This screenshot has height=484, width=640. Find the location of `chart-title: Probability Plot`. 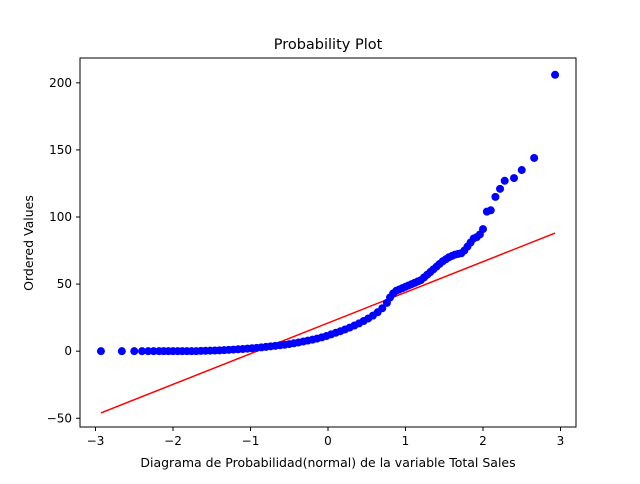

chart-title: Probability Plot is located at coordinates (328, 45).